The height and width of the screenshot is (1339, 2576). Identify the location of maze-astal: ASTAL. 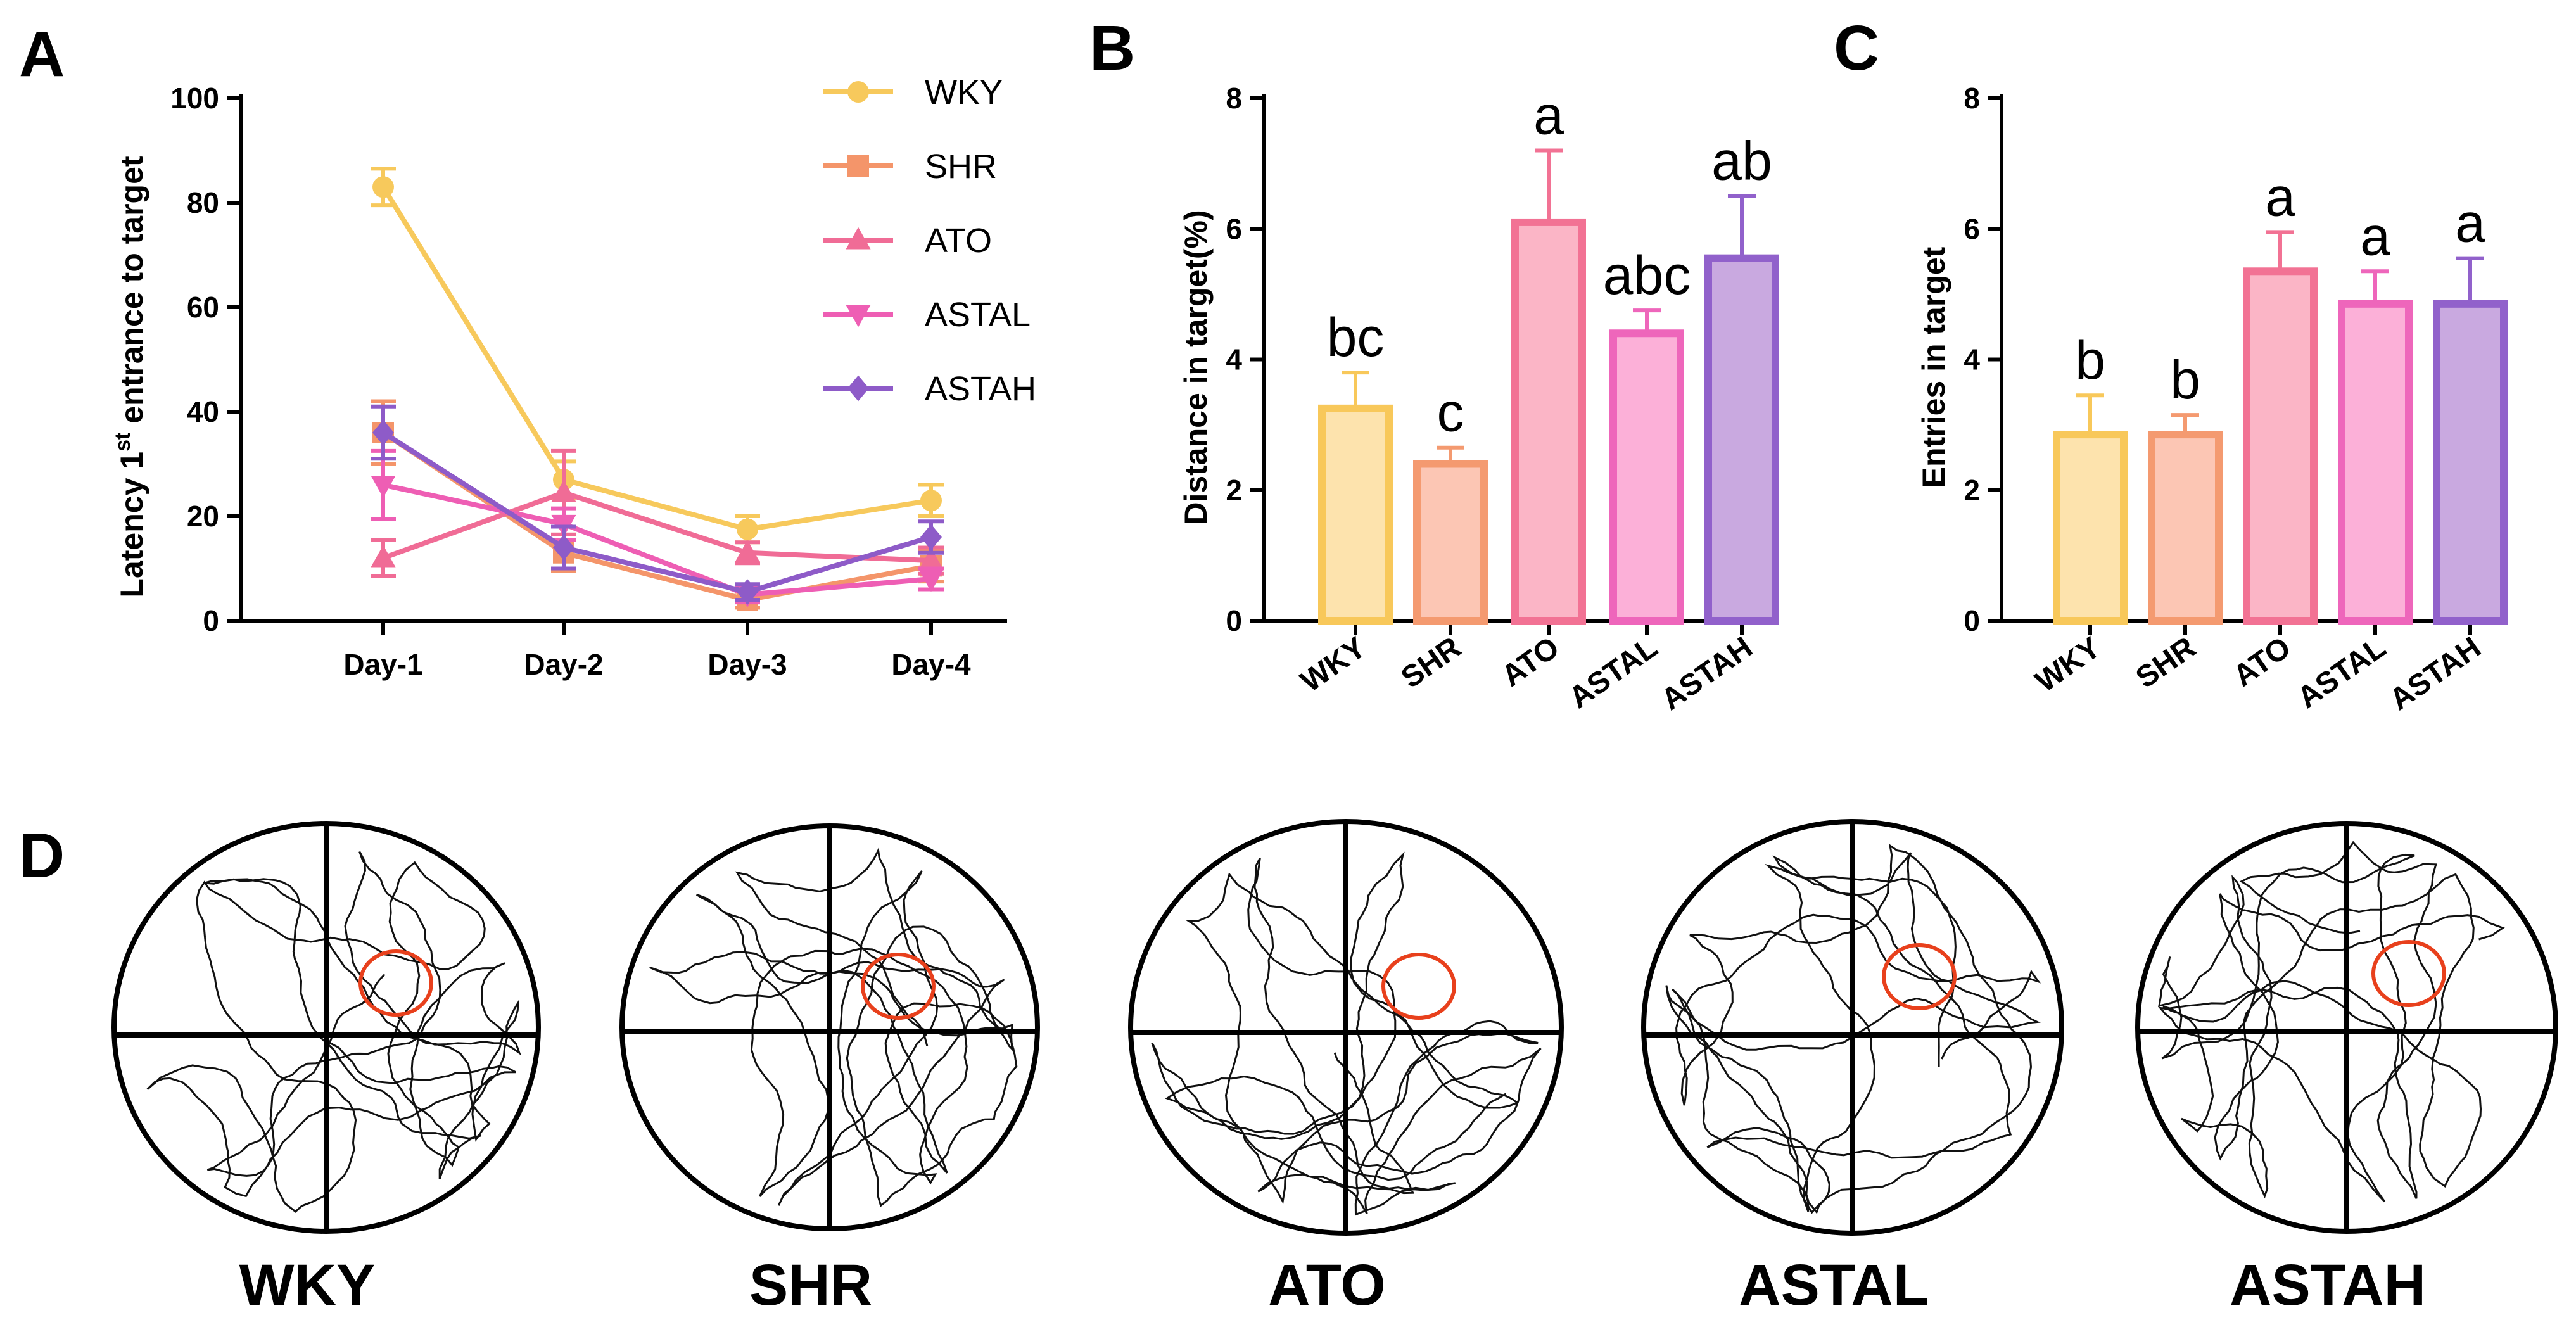
(1852, 1068).